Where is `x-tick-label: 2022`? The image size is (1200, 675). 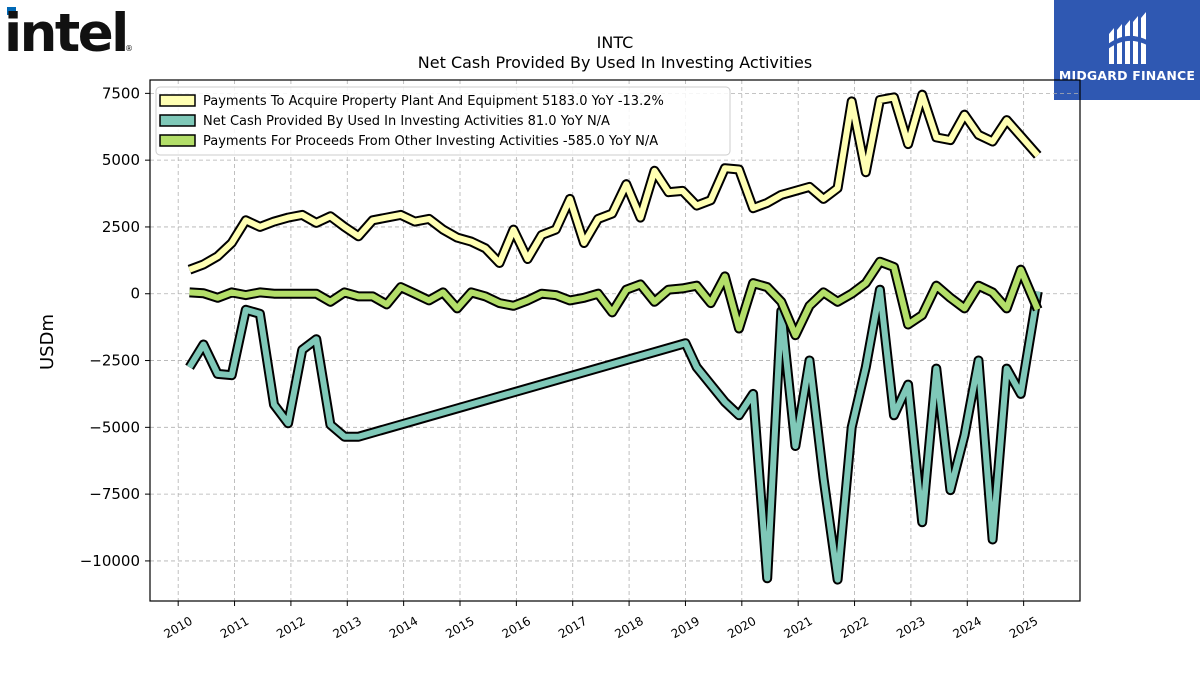
x-tick-label: 2022 is located at coordinates (854, 627).